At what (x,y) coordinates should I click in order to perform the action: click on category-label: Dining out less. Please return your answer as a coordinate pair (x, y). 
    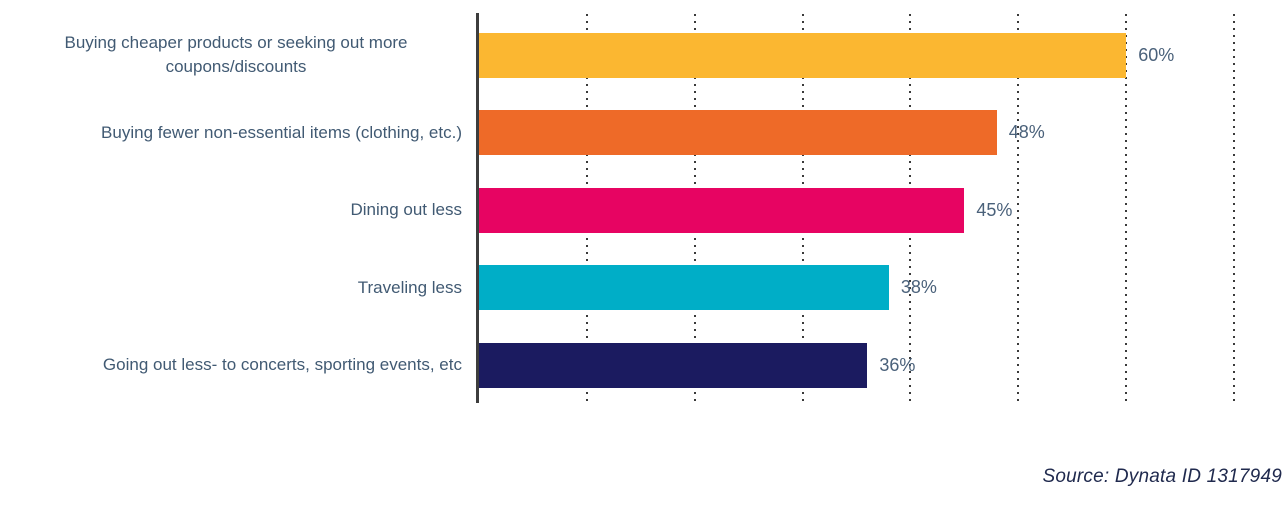
    Looking at the image, I should click on (406, 210).